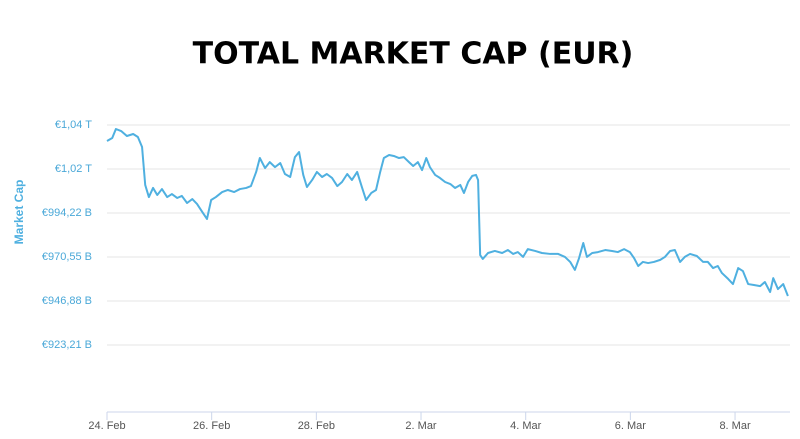 The image size is (800, 439). What do you see at coordinates (735, 426) in the screenshot?
I see `x-tick-label: 8. Mar` at bounding box center [735, 426].